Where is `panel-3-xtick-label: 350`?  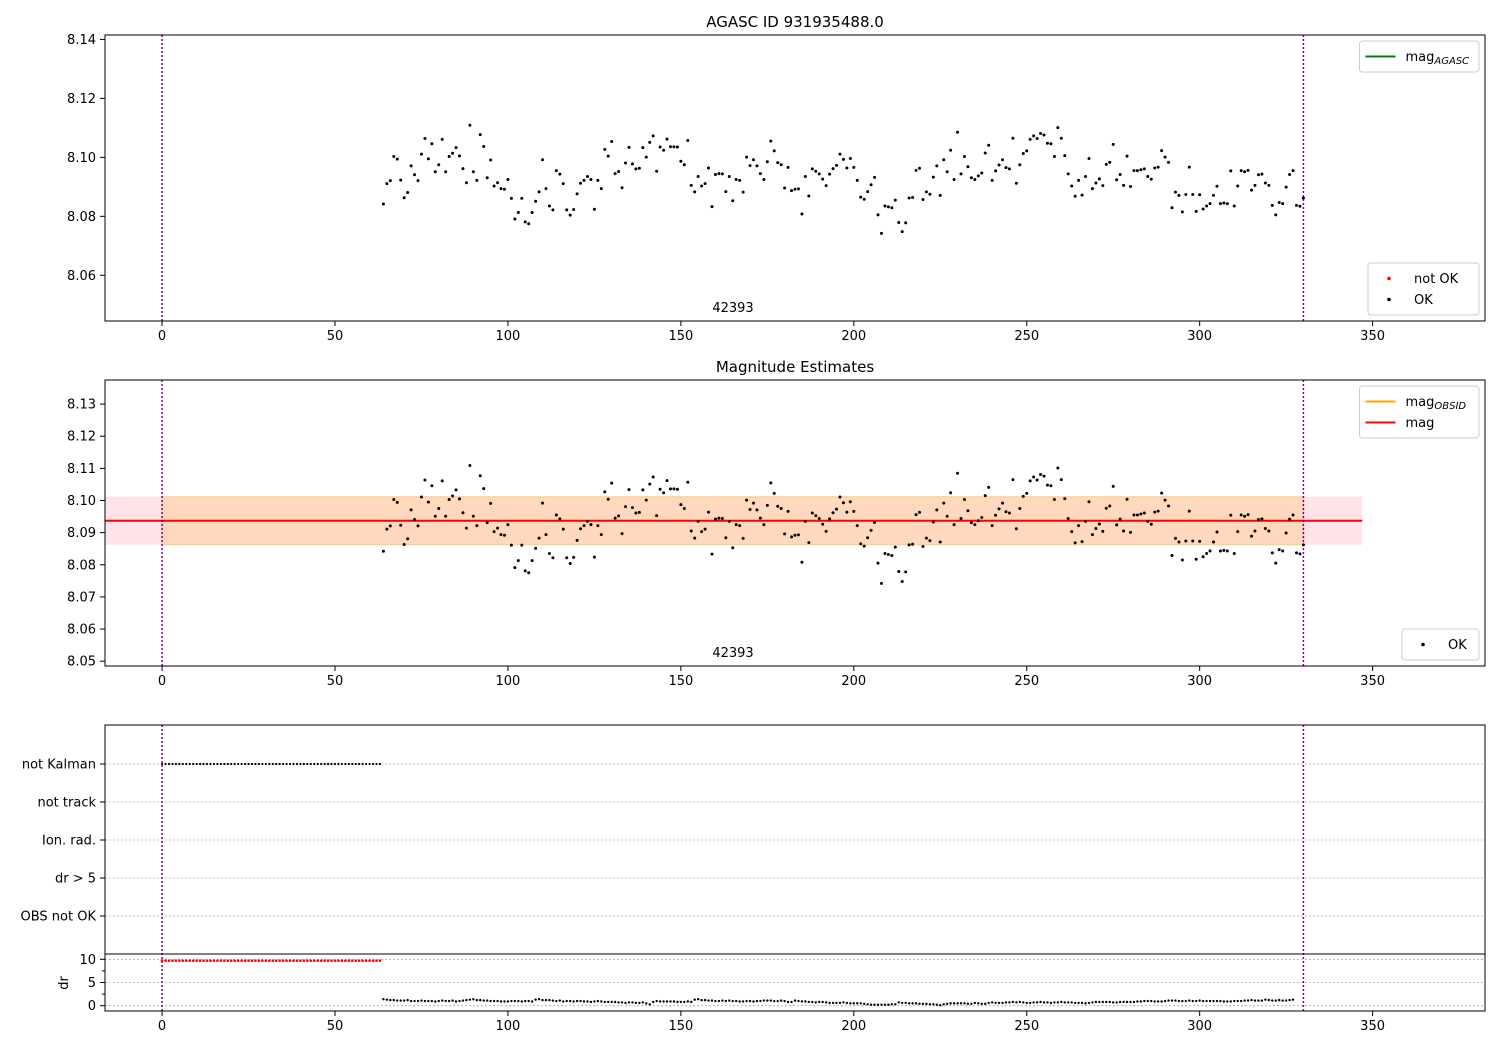 panel-3-xtick-label: 350 is located at coordinates (1372, 1026).